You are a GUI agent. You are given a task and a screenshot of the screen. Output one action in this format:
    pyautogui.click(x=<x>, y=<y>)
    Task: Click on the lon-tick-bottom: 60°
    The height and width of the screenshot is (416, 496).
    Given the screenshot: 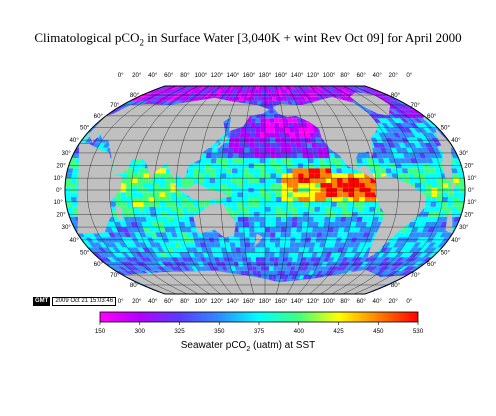 What is the action you would take?
    pyautogui.click(x=169, y=301)
    